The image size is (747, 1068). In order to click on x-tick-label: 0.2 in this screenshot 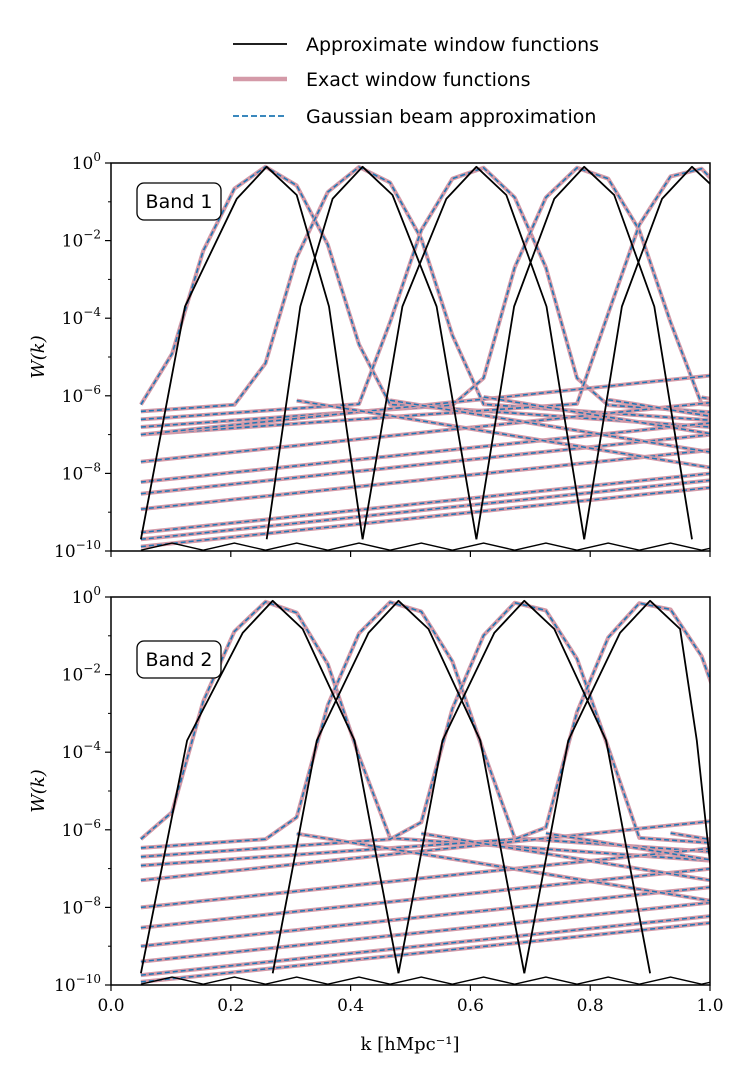, I will do `click(230, 1006)`.